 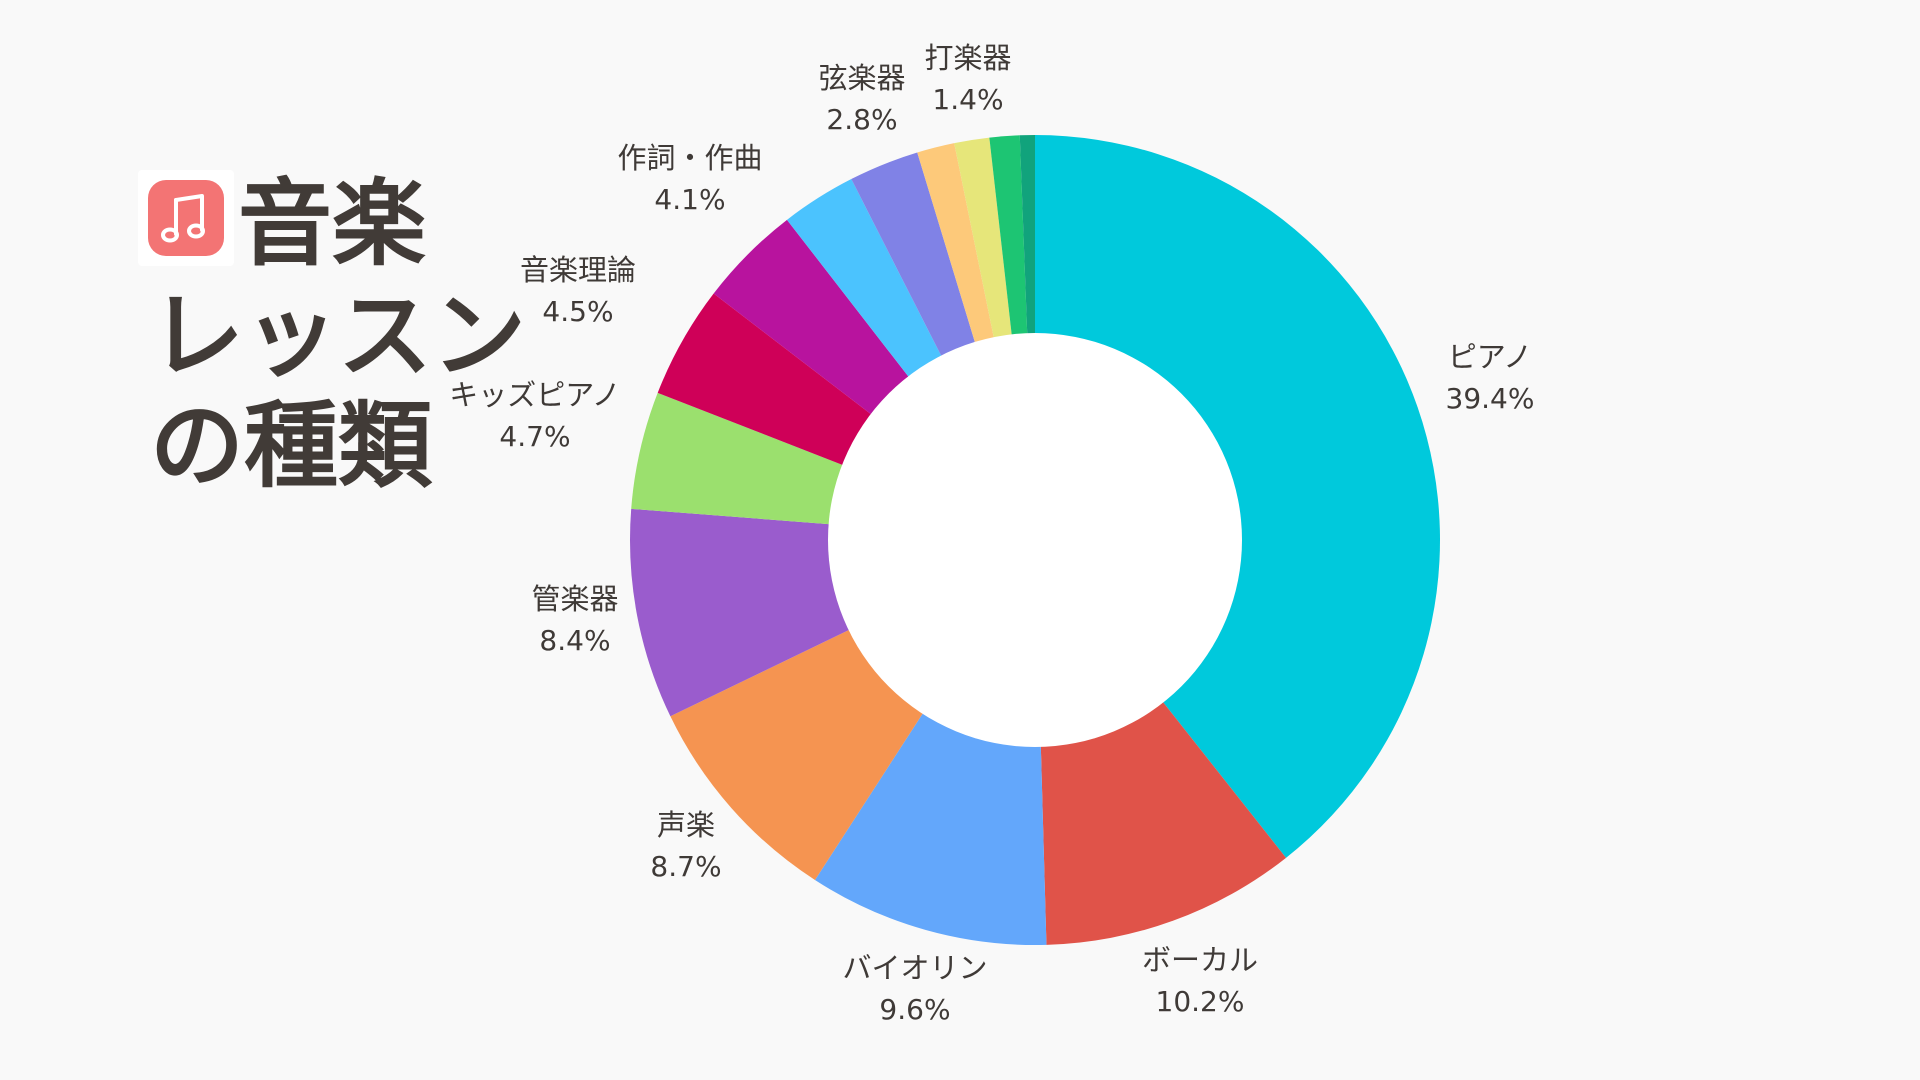 I want to click on slice-label-6: 音楽理論, so click(x=578, y=270).